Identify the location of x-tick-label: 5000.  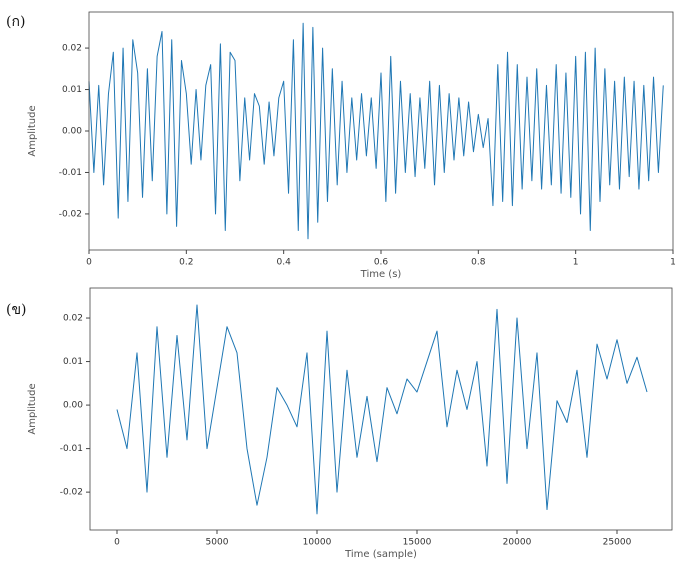
(217, 543).